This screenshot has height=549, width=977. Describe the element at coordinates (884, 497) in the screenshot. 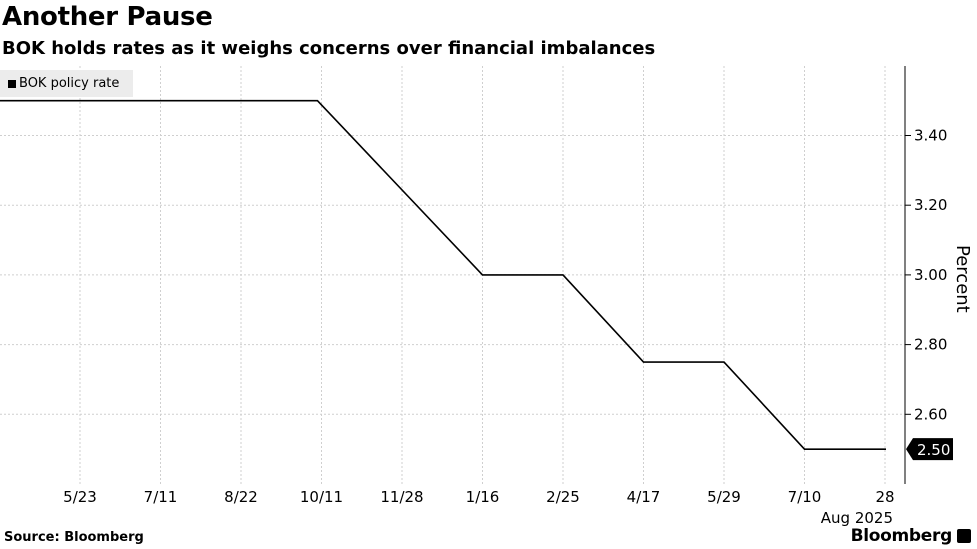

I see `x-tick-label: 28` at that location.